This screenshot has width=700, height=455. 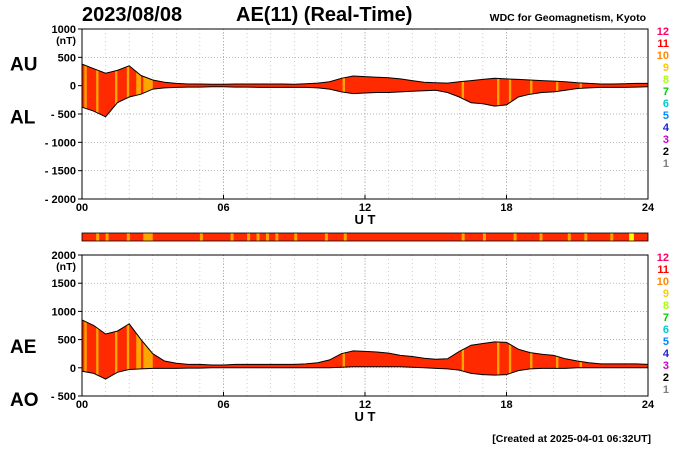 I want to click on y-tick-label: 1000, so click(x=64, y=312).